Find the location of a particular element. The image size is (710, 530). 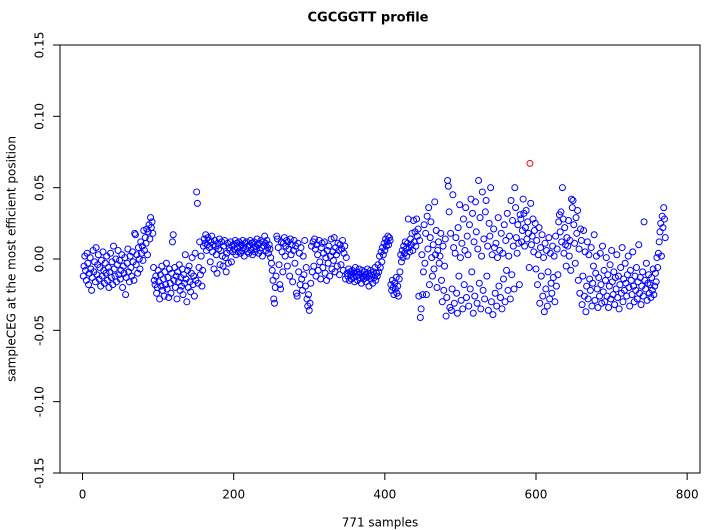

x-tick-label: 400 is located at coordinates (384, 495).